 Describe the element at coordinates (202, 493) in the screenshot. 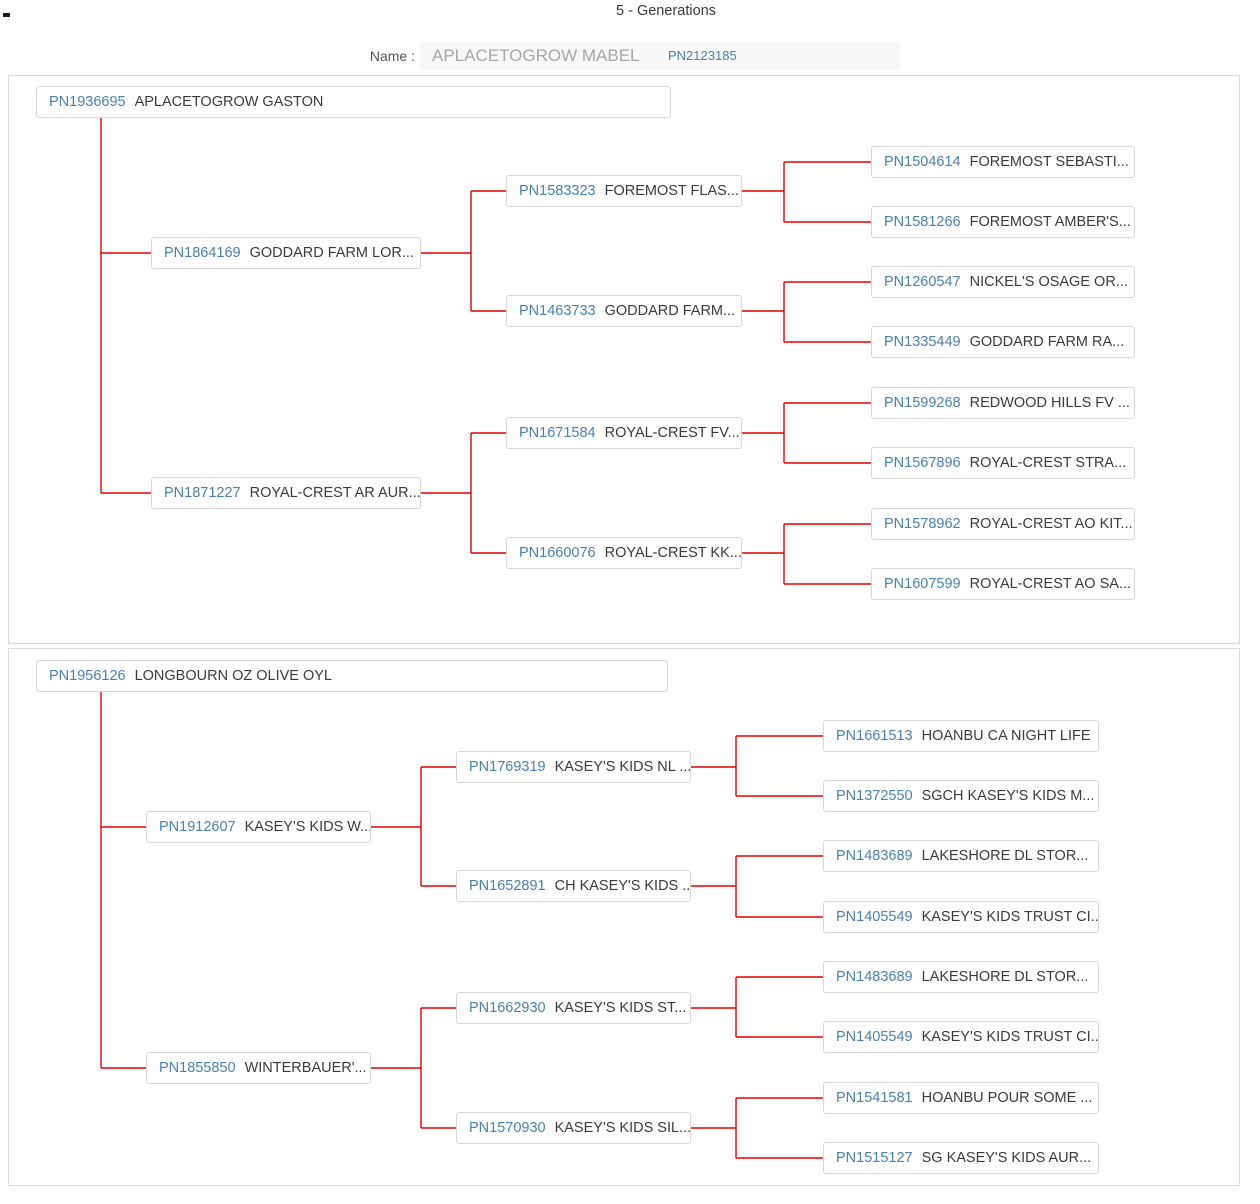

I see `pn-link: PN1871227` at that location.